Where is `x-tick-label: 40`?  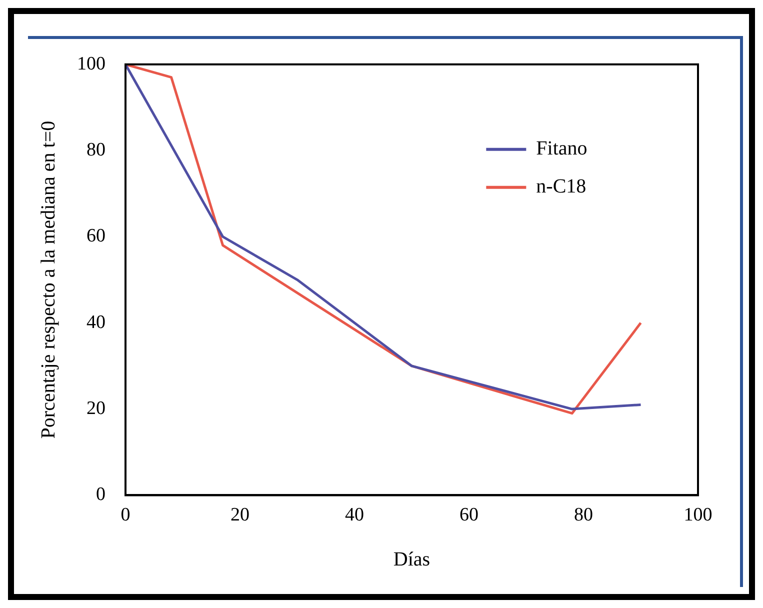
x-tick-label: 40 is located at coordinates (354, 515).